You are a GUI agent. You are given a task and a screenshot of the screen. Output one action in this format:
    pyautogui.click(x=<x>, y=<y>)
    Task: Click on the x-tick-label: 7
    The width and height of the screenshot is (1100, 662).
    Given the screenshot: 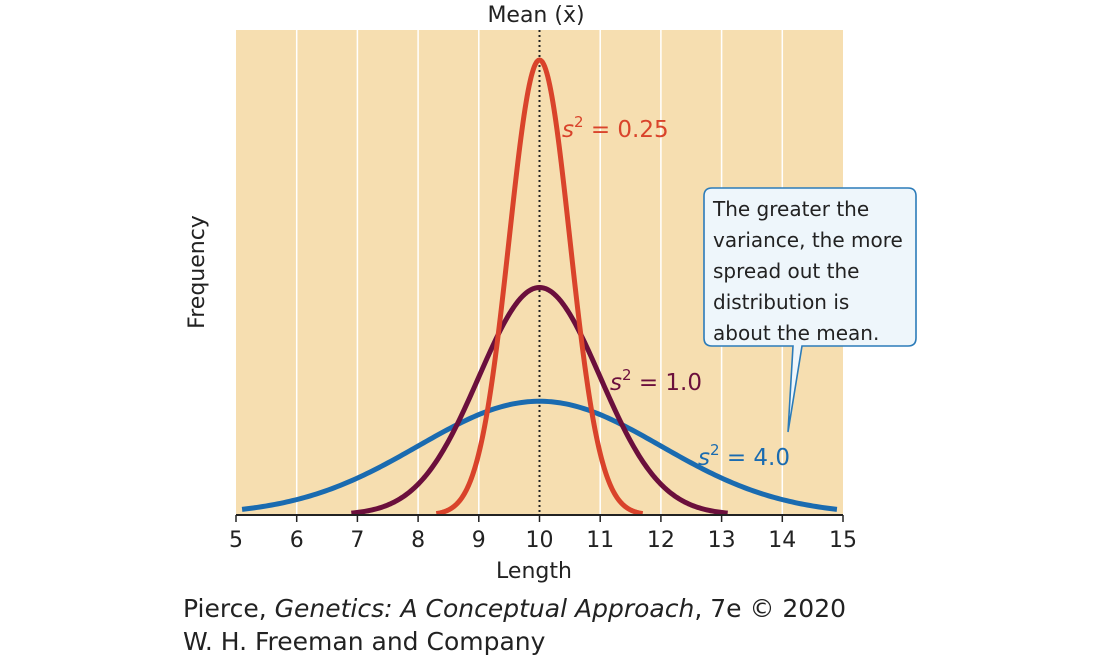 What is the action you would take?
    pyautogui.click(x=357, y=540)
    